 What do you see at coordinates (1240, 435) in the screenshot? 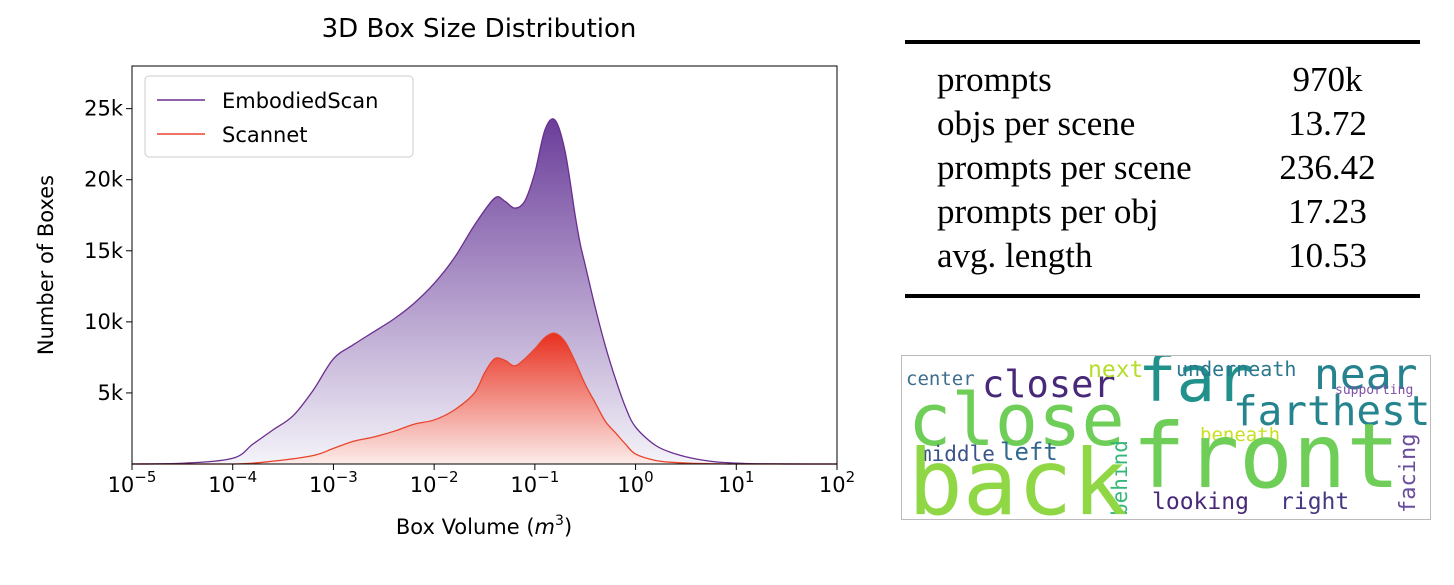
I see `cloud-word: beneath` at bounding box center [1240, 435].